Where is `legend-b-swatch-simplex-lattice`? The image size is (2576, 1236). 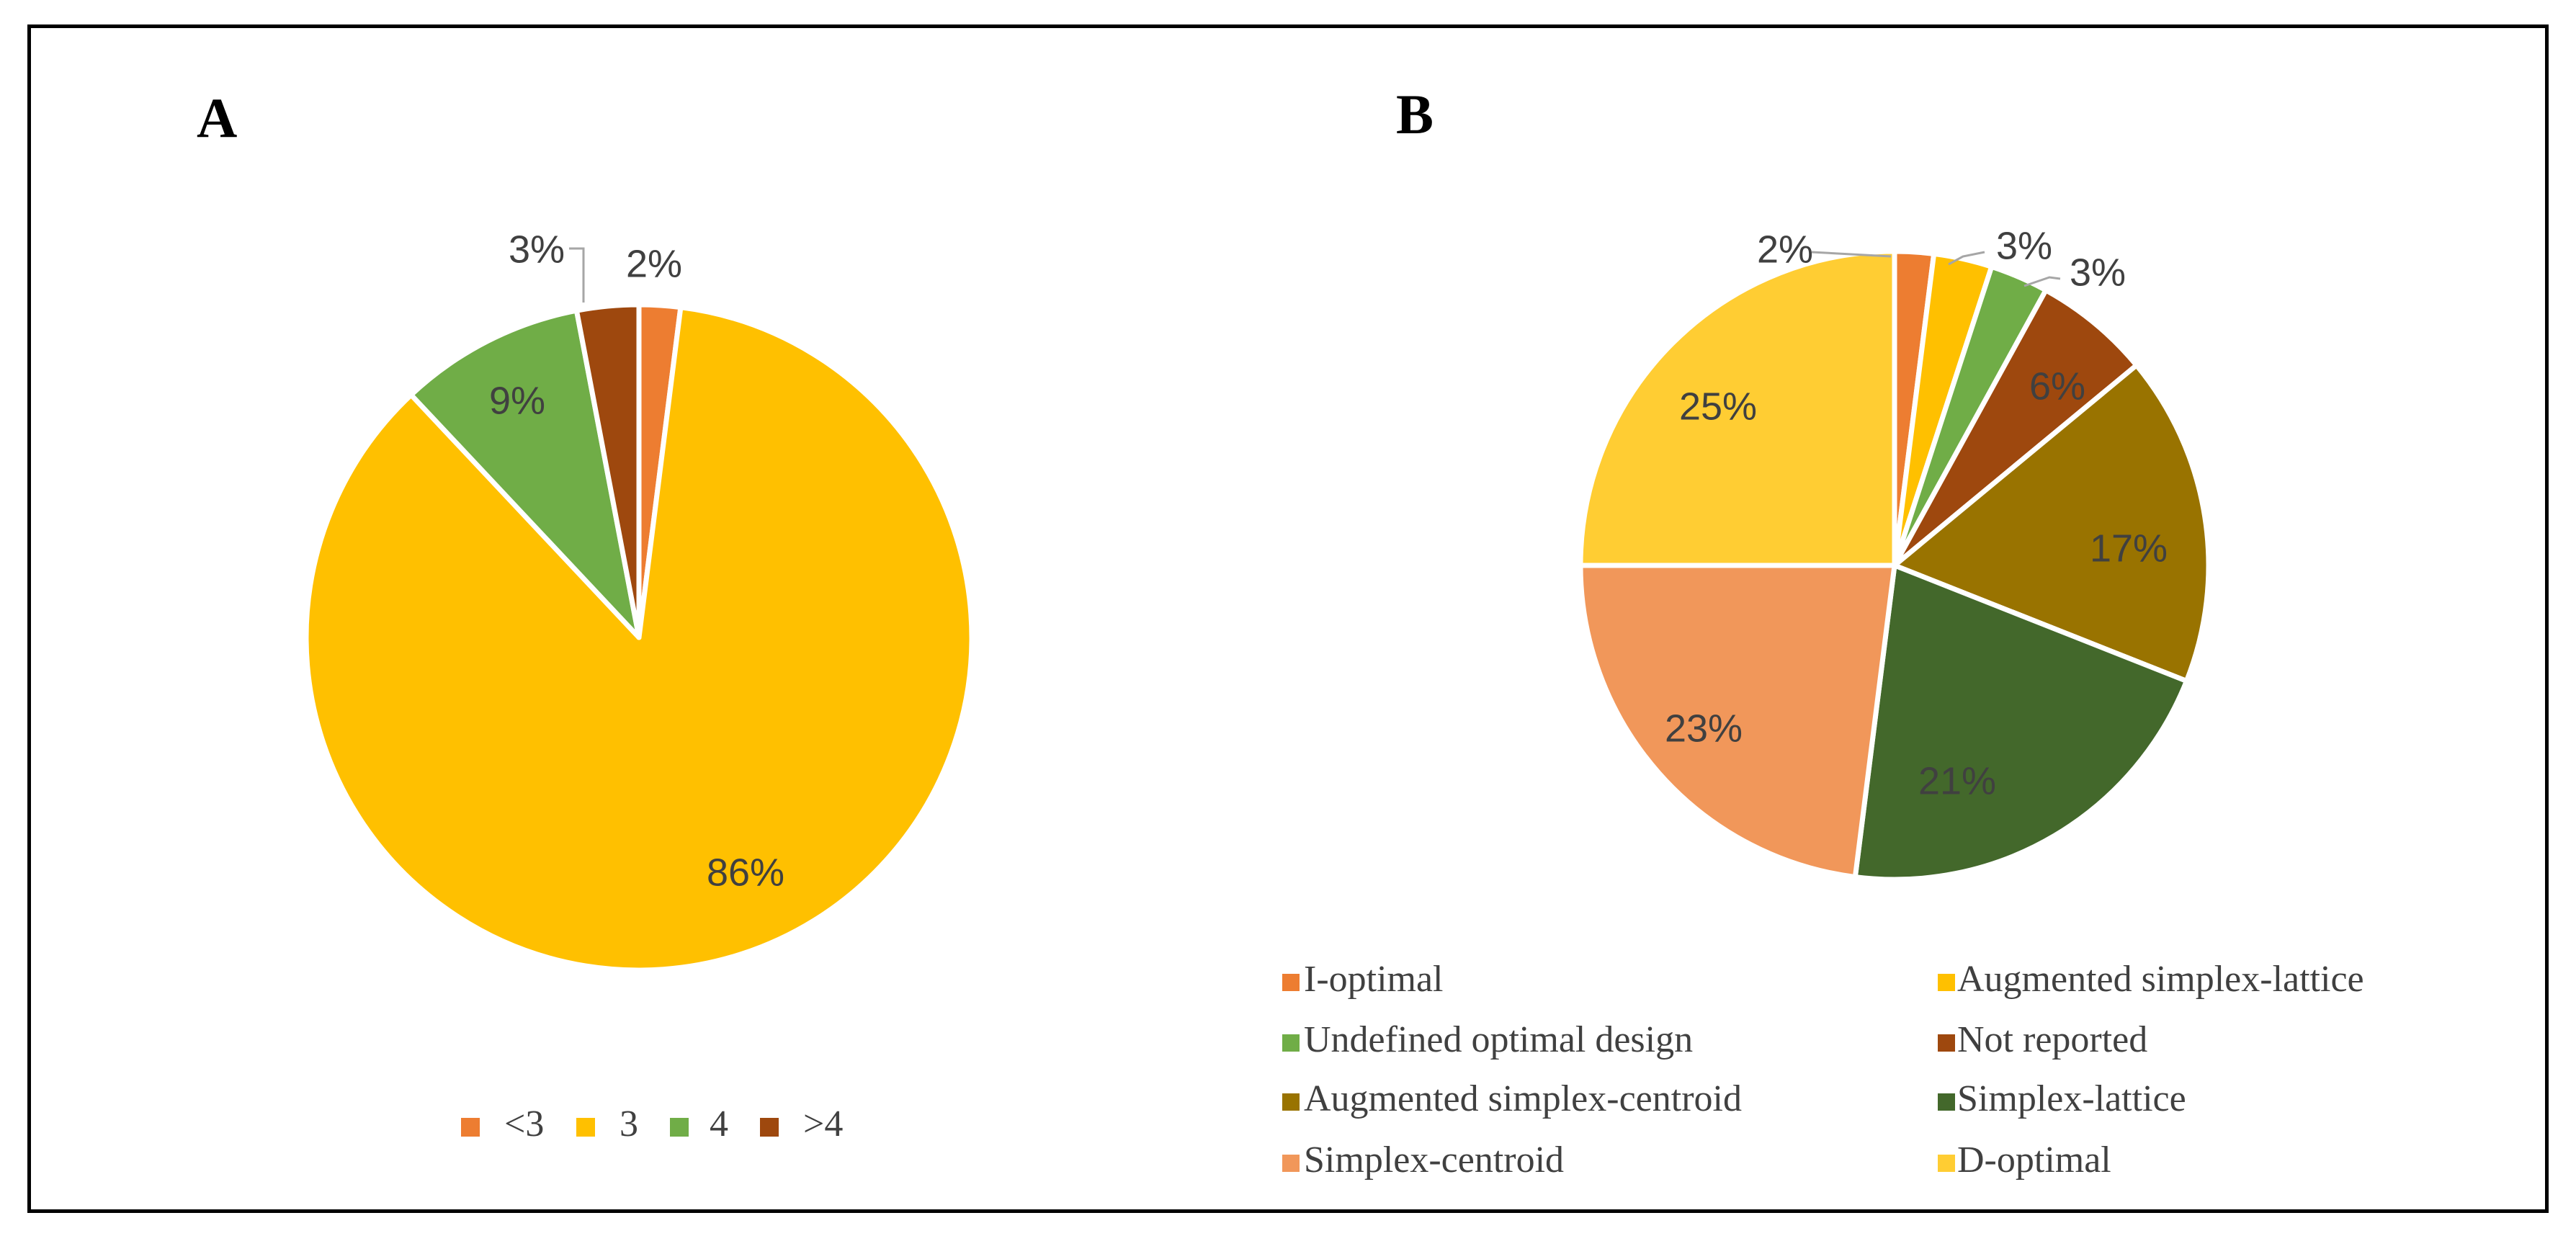
legend-b-swatch-simplex-lattice is located at coordinates (1946, 1102).